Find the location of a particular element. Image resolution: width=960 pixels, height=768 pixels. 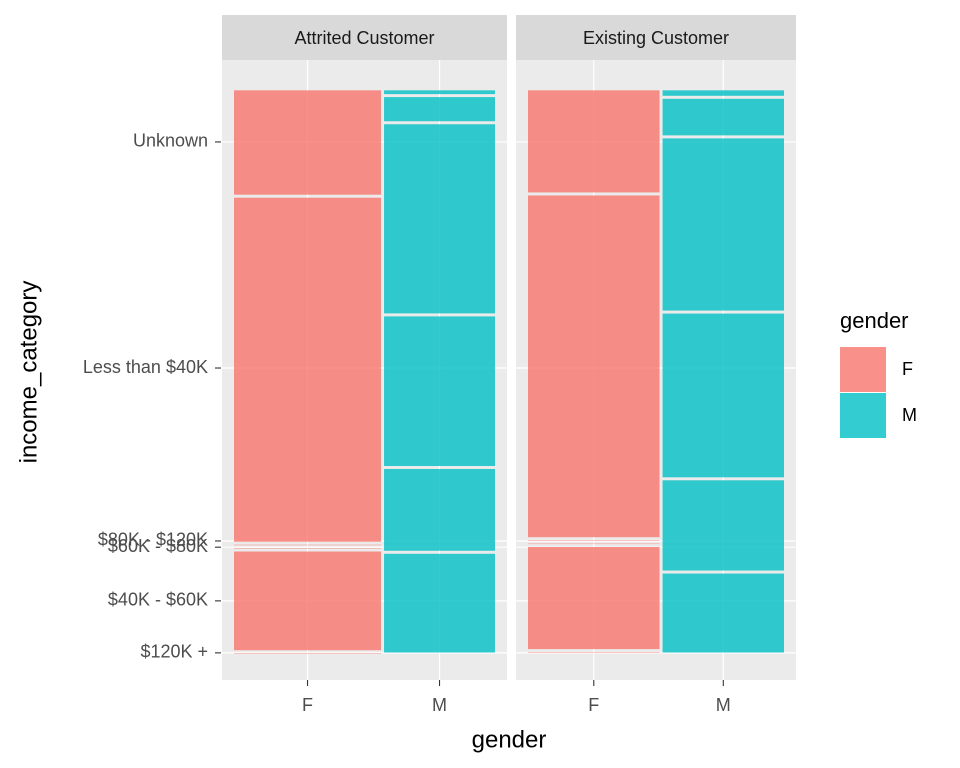

y-tick-label: $80K - $120K is located at coordinates (153, 540).